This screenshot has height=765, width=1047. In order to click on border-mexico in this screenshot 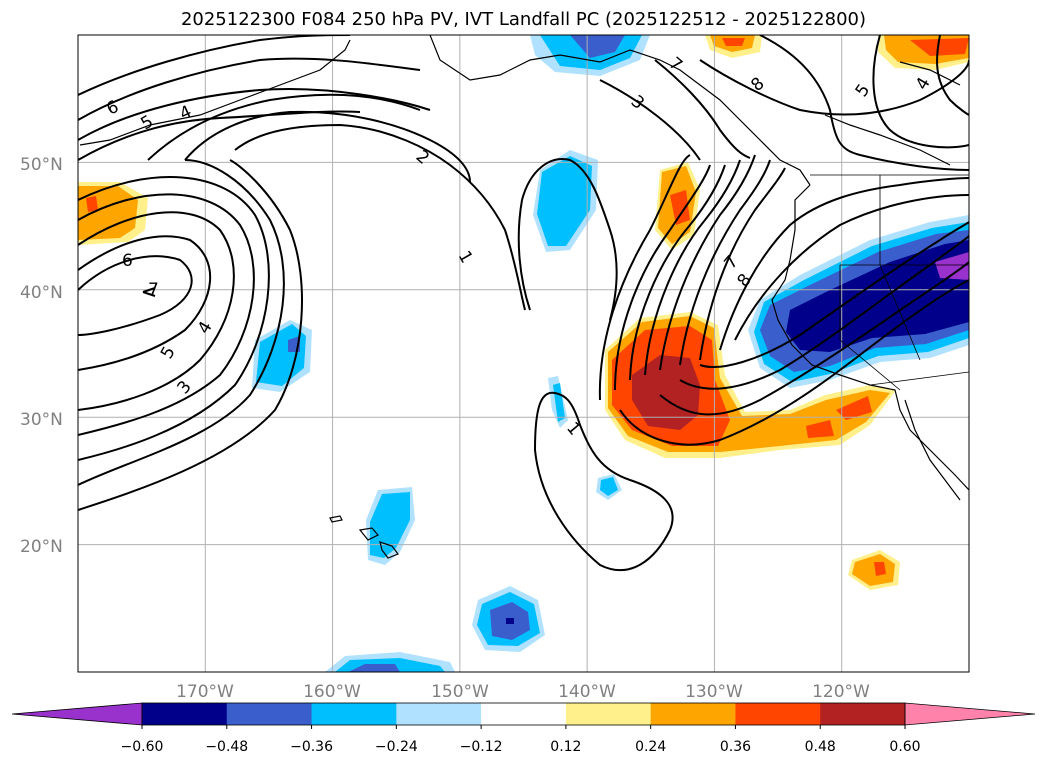, I will do `click(919, 378)`.